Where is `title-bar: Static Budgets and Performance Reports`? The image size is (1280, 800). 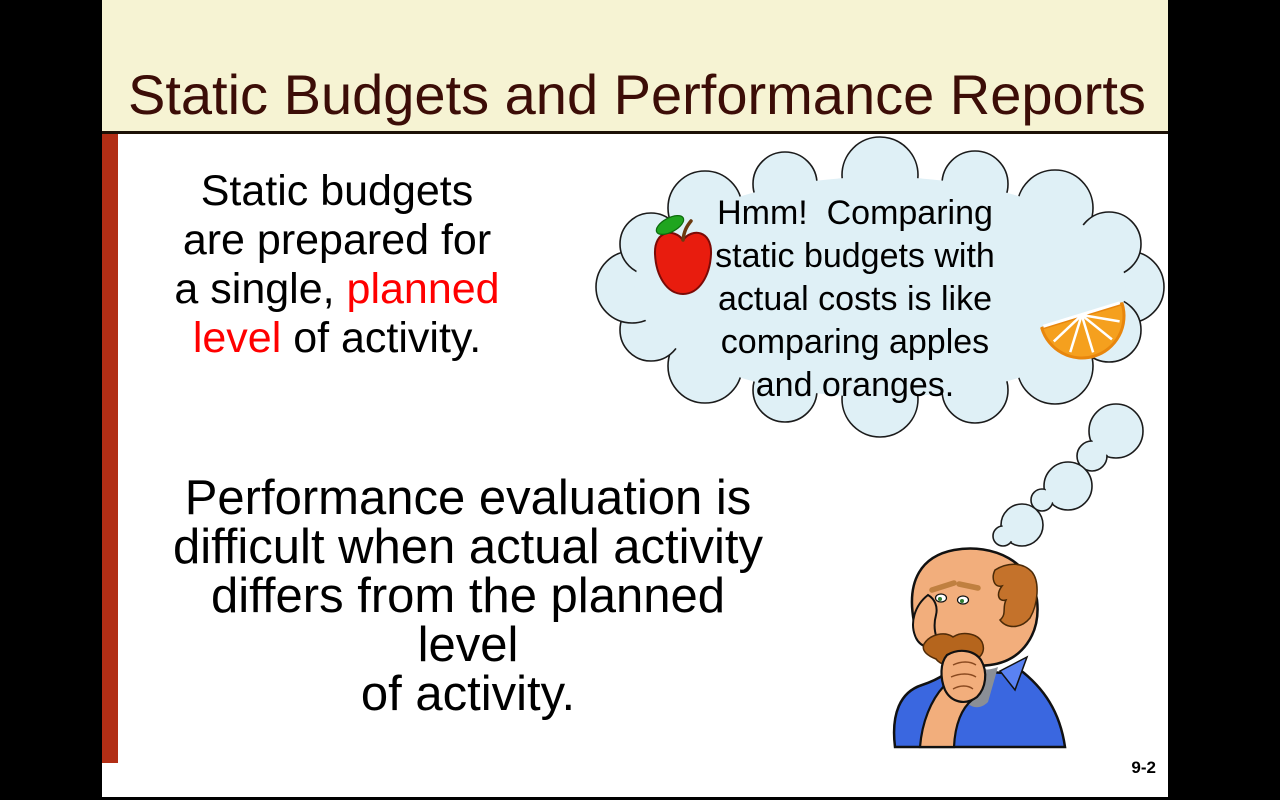
title-bar: Static Budgets and Performance Reports is located at coordinates (635, 67).